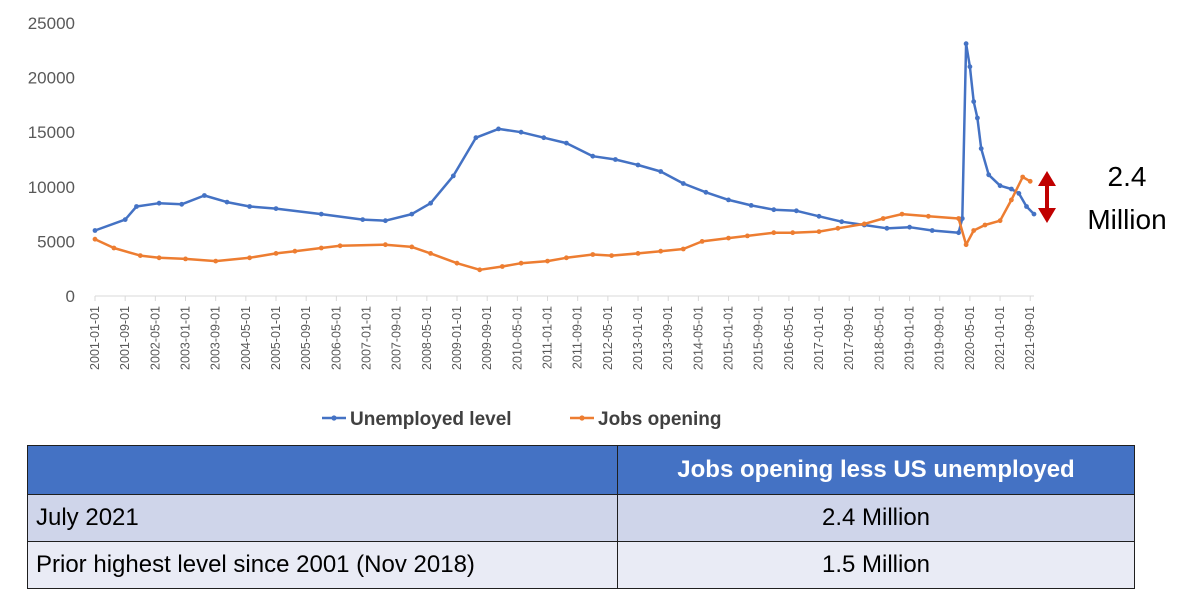 This screenshot has height=589, width=1181. I want to click on y-tick-label: 25000, so click(51, 23).